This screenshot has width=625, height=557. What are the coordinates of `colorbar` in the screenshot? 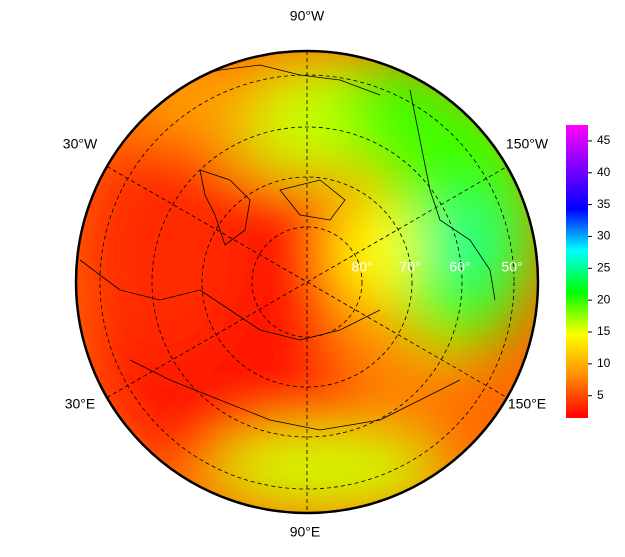 It's located at (577, 271).